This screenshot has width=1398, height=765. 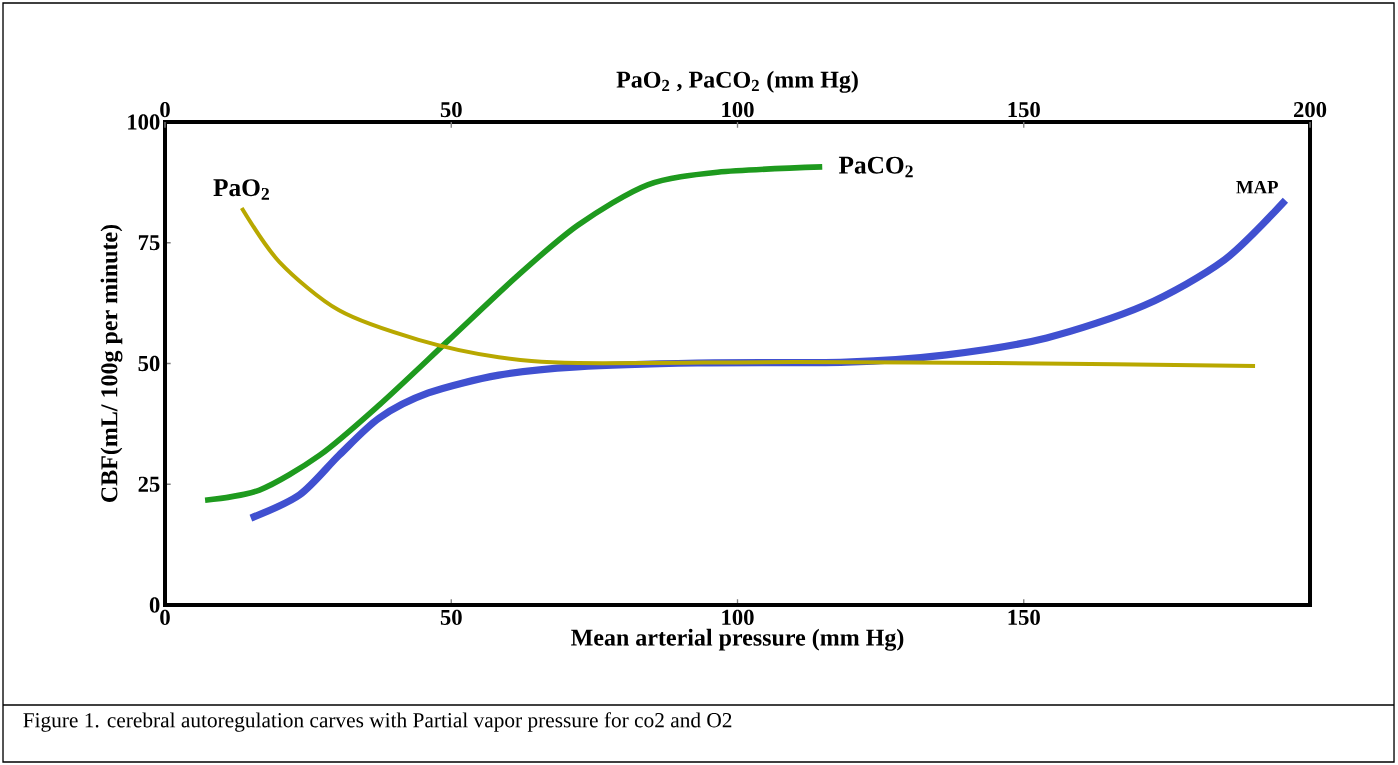 I want to click on series-label: PaO$_{2}$, so click(x=241, y=189).